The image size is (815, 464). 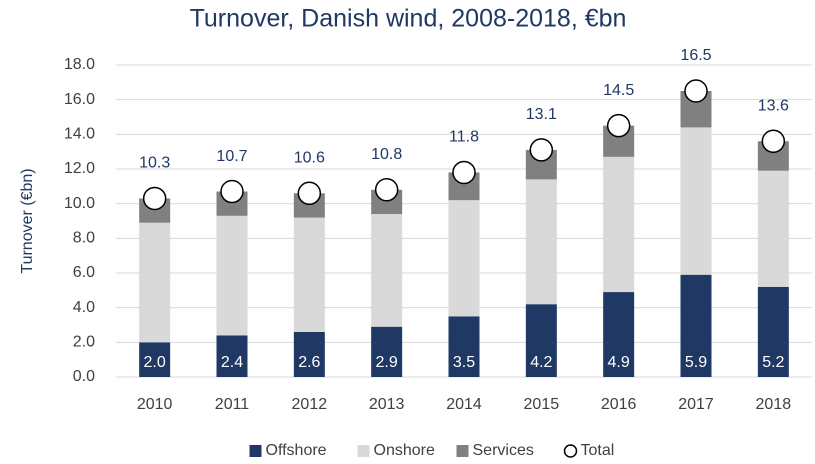 I want to click on y-tick-label: 14.0, so click(x=79, y=134).